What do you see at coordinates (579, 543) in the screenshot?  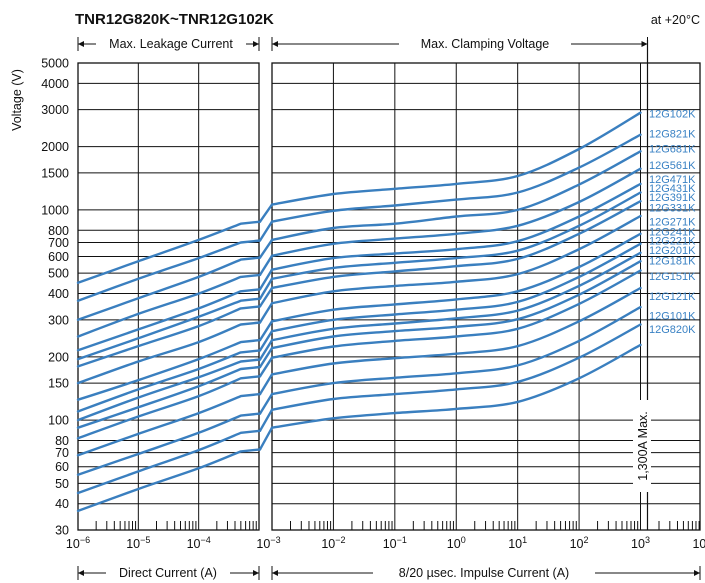 I see `x-tick-label: 10²` at bounding box center [579, 543].